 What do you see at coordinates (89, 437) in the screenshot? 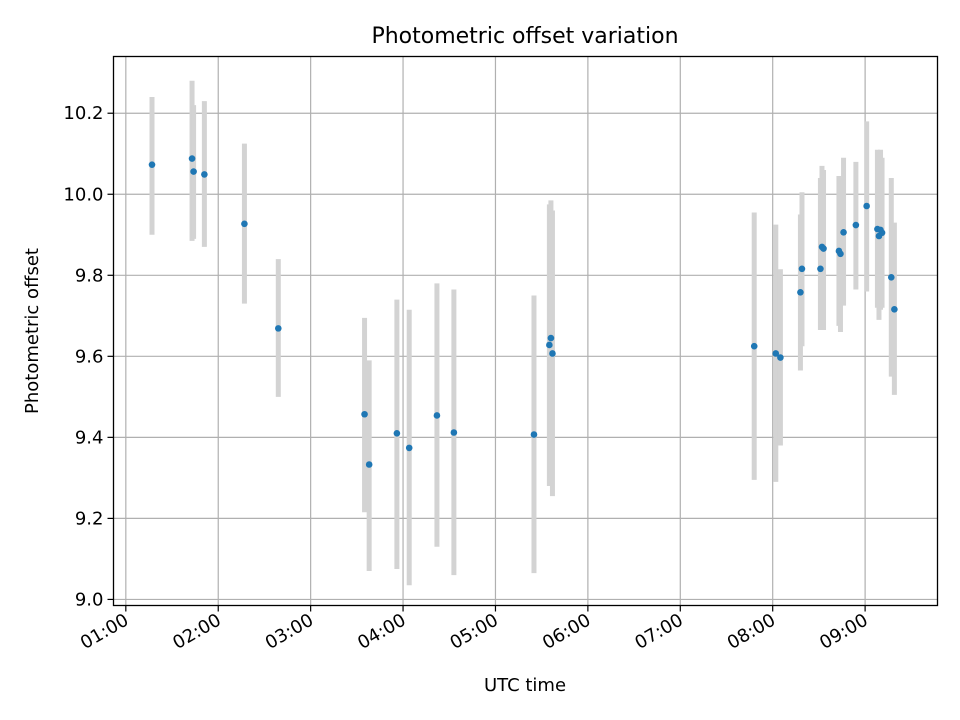
I see `y-tick-label: 9.4` at bounding box center [89, 437].